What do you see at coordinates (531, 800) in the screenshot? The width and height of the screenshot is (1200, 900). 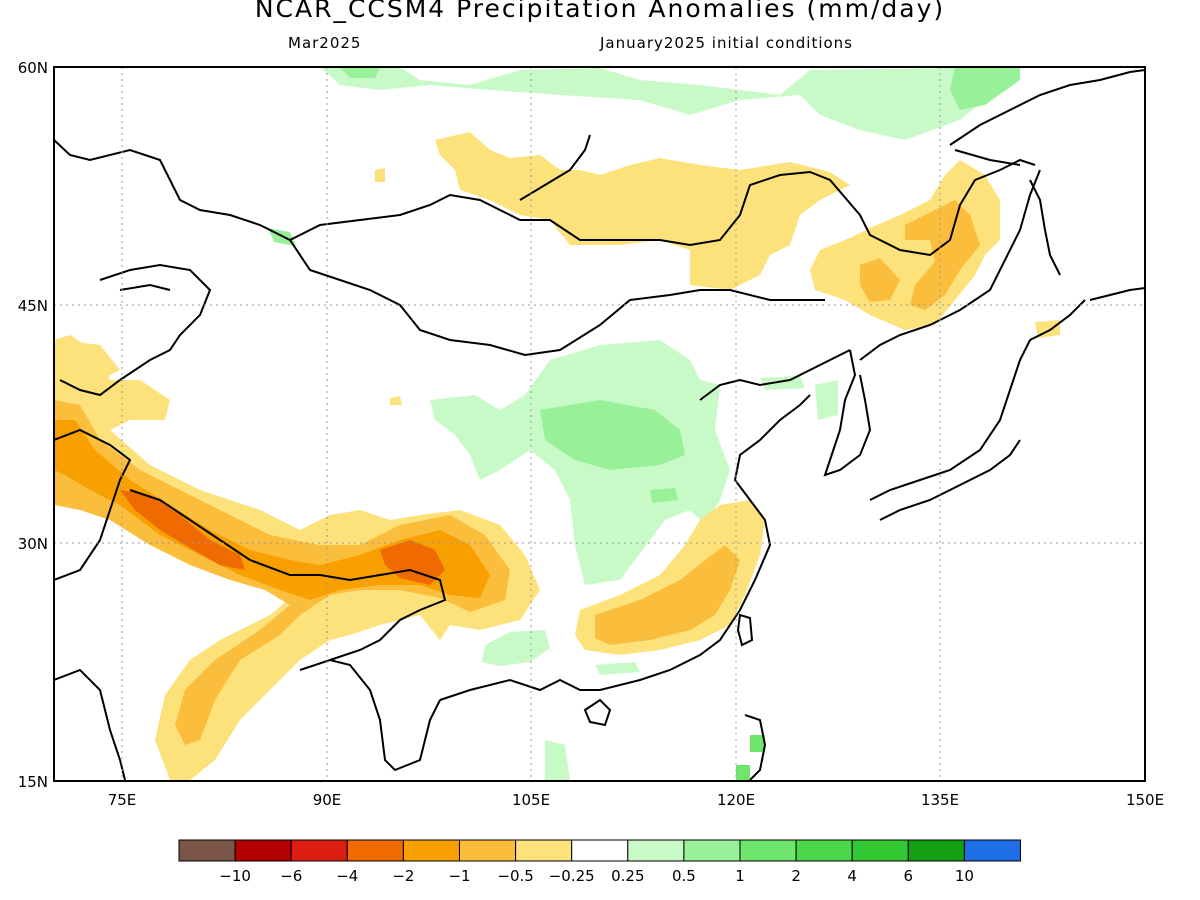 I see `lon-label-105e: 105E` at bounding box center [531, 800].